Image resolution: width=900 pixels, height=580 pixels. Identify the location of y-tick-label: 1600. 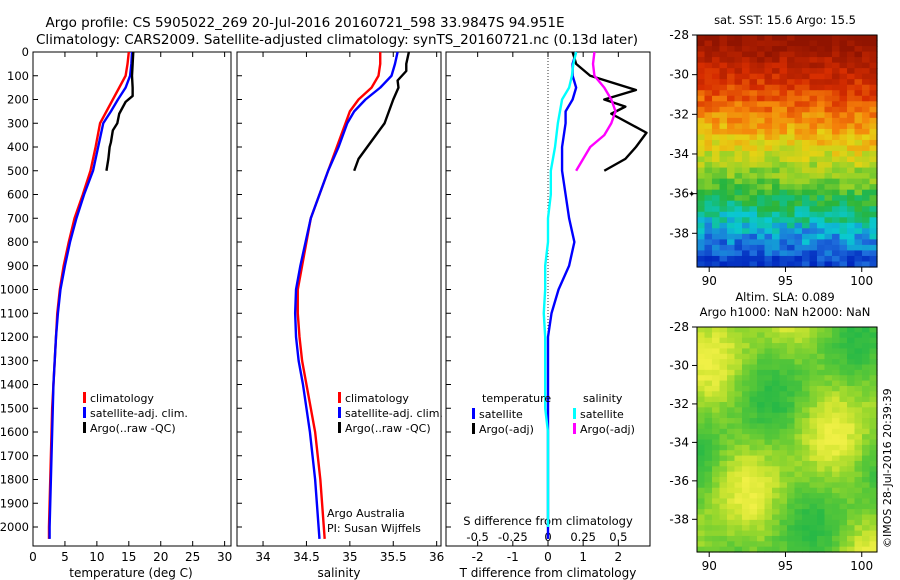
(14, 432).